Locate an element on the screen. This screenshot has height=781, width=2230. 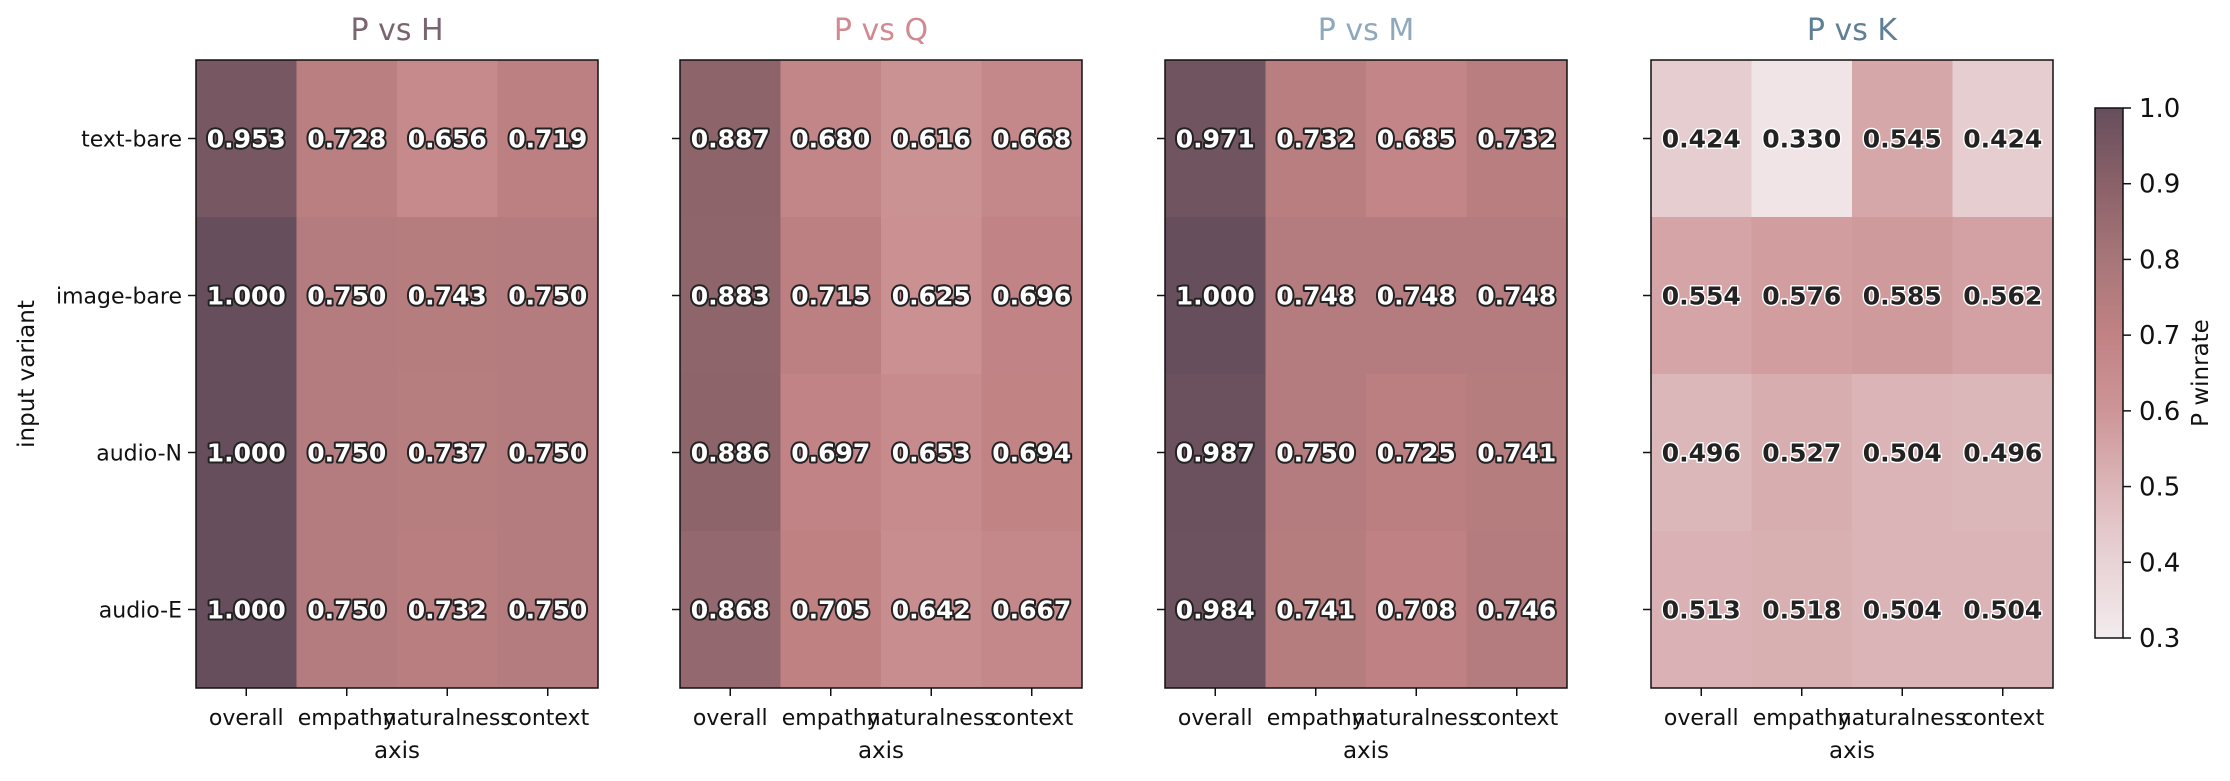
colorbar-tick-label: 0.5 is located at coordinates (2159, 488).